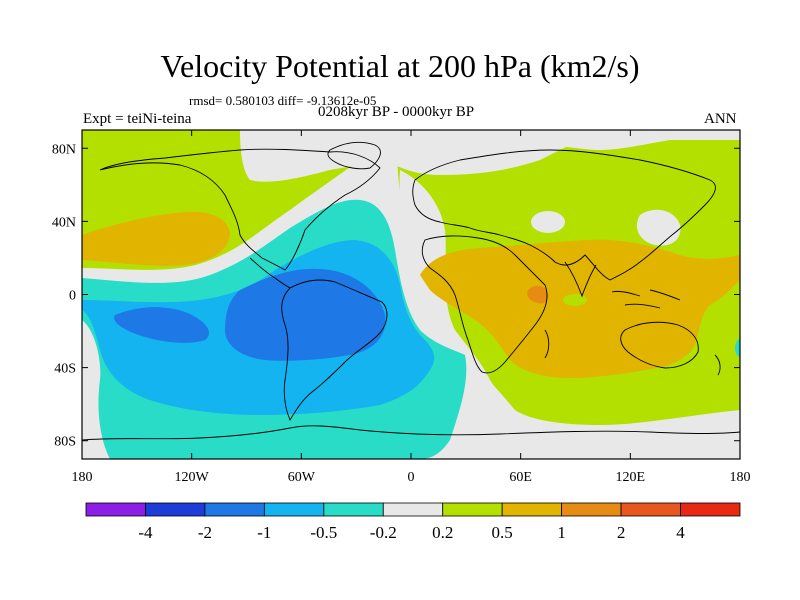  Describe the element at coordinates (484, 304) in the screenshot. I see `coast-africa` at that location.